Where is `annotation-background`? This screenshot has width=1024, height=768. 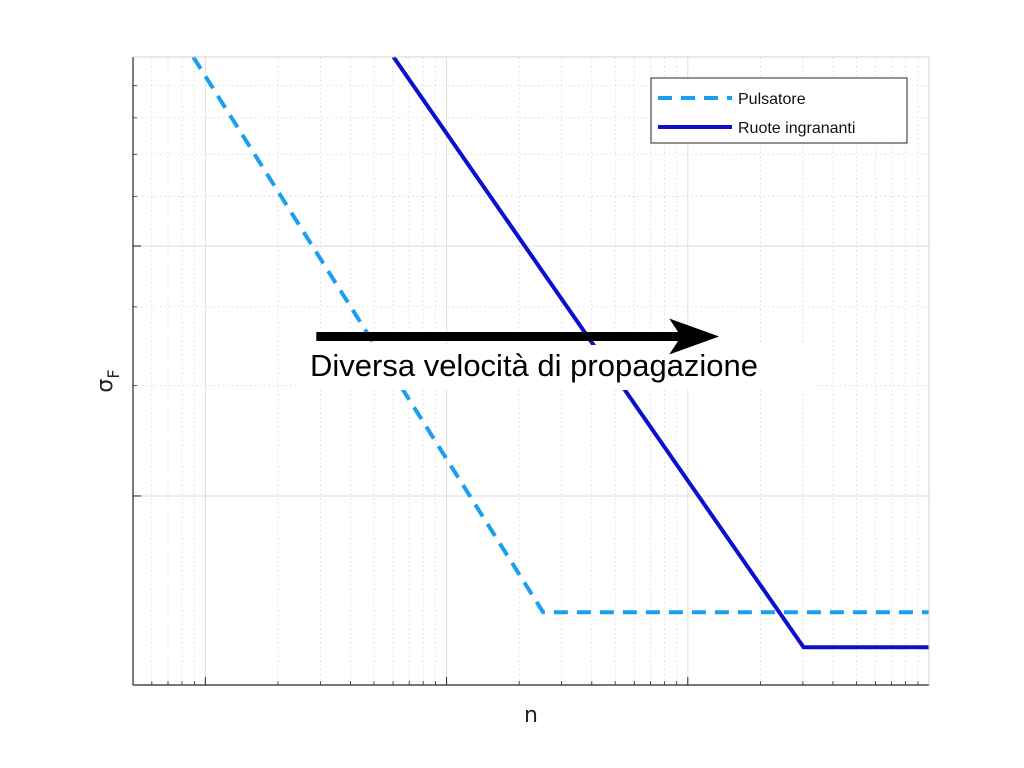 annotation-background is located at coordinates (555, 367).